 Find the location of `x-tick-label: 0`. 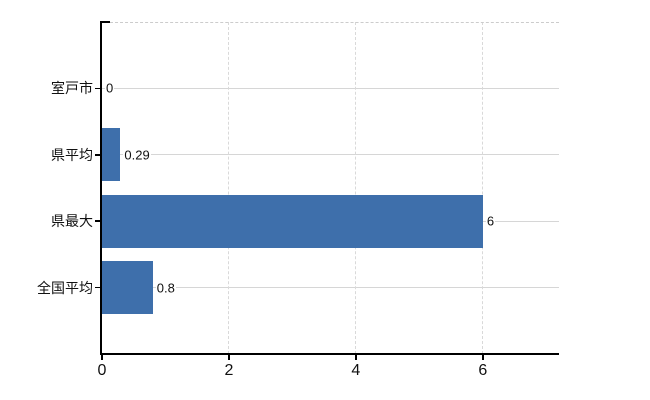

x-tick-label: 0 is located at coordinates (102, 370).